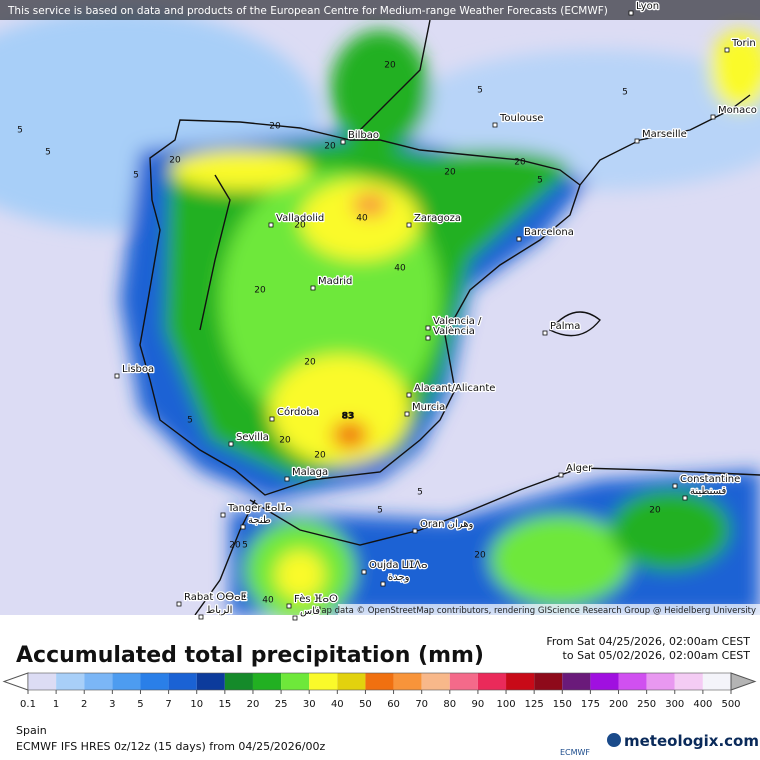 The height and width of the screenshot is (760, 760). I want to click on city-label: Alacant/Alicante, so click(454, 388).